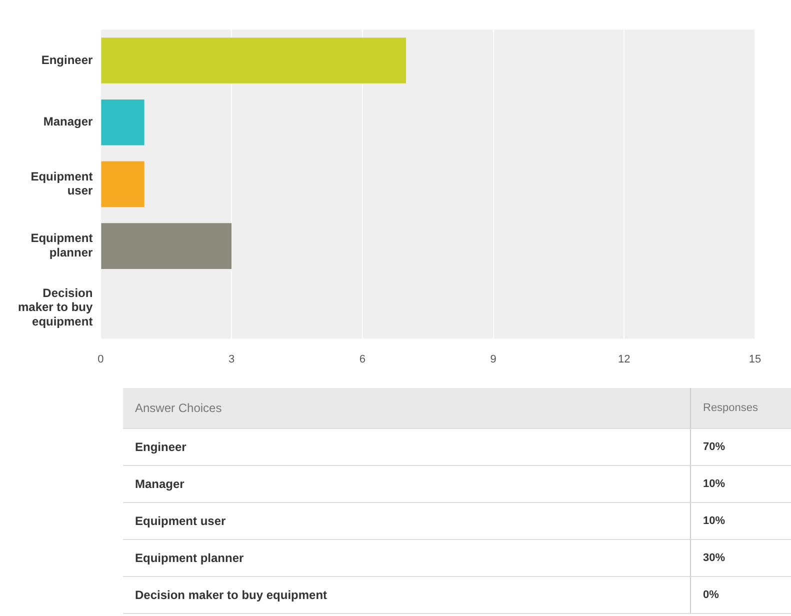 Image resolution: width=791 pixels, height=616 pixels. What do you see at coordinates (231, 359) in the screenshot?
I see `x-tick-label: 3` at bounding box center [231, 359].